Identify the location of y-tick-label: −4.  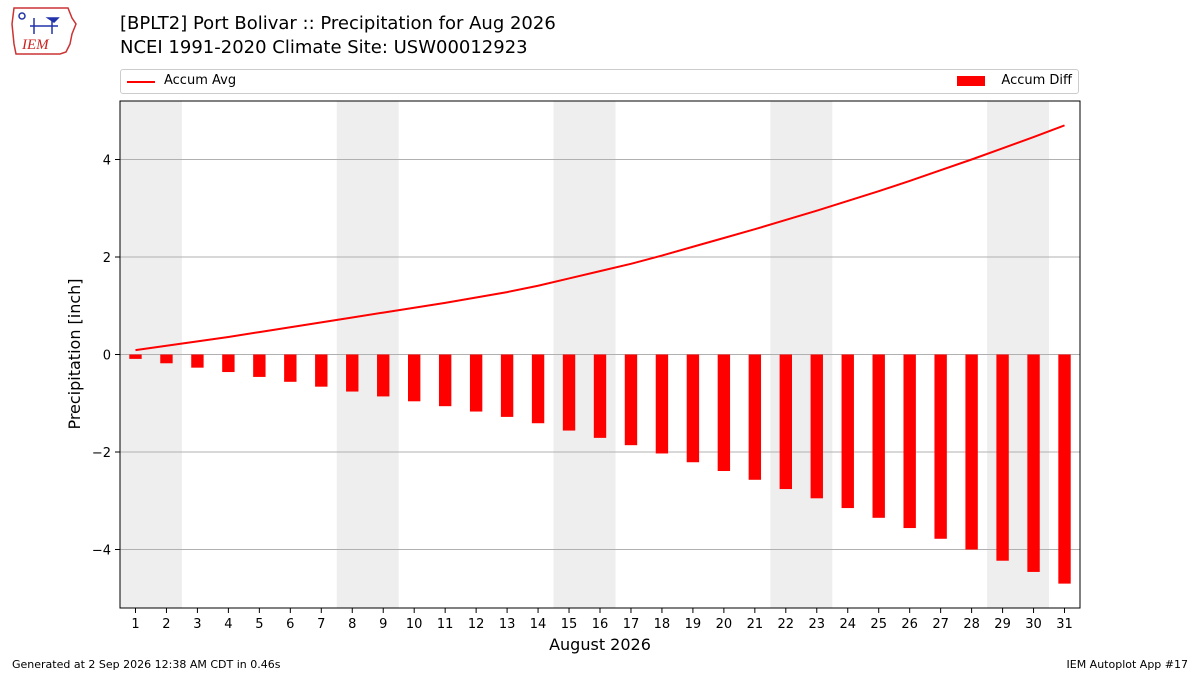
(101, 551).